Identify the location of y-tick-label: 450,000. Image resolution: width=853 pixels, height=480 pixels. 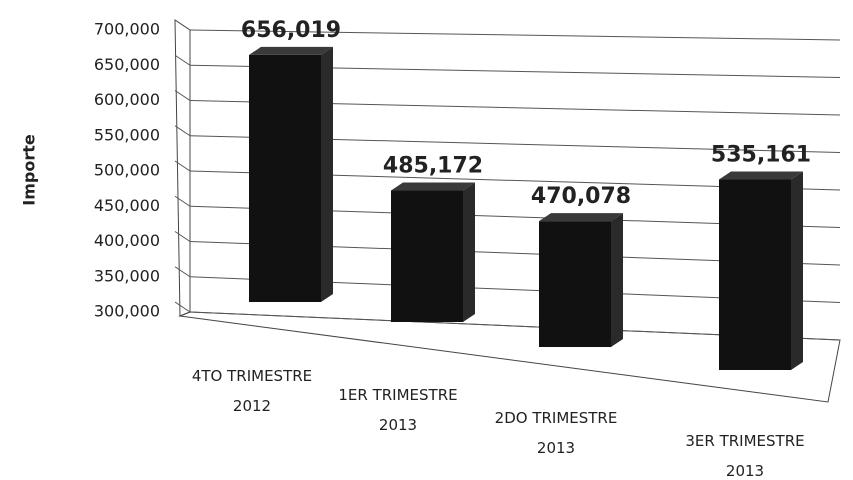
(127, 205).